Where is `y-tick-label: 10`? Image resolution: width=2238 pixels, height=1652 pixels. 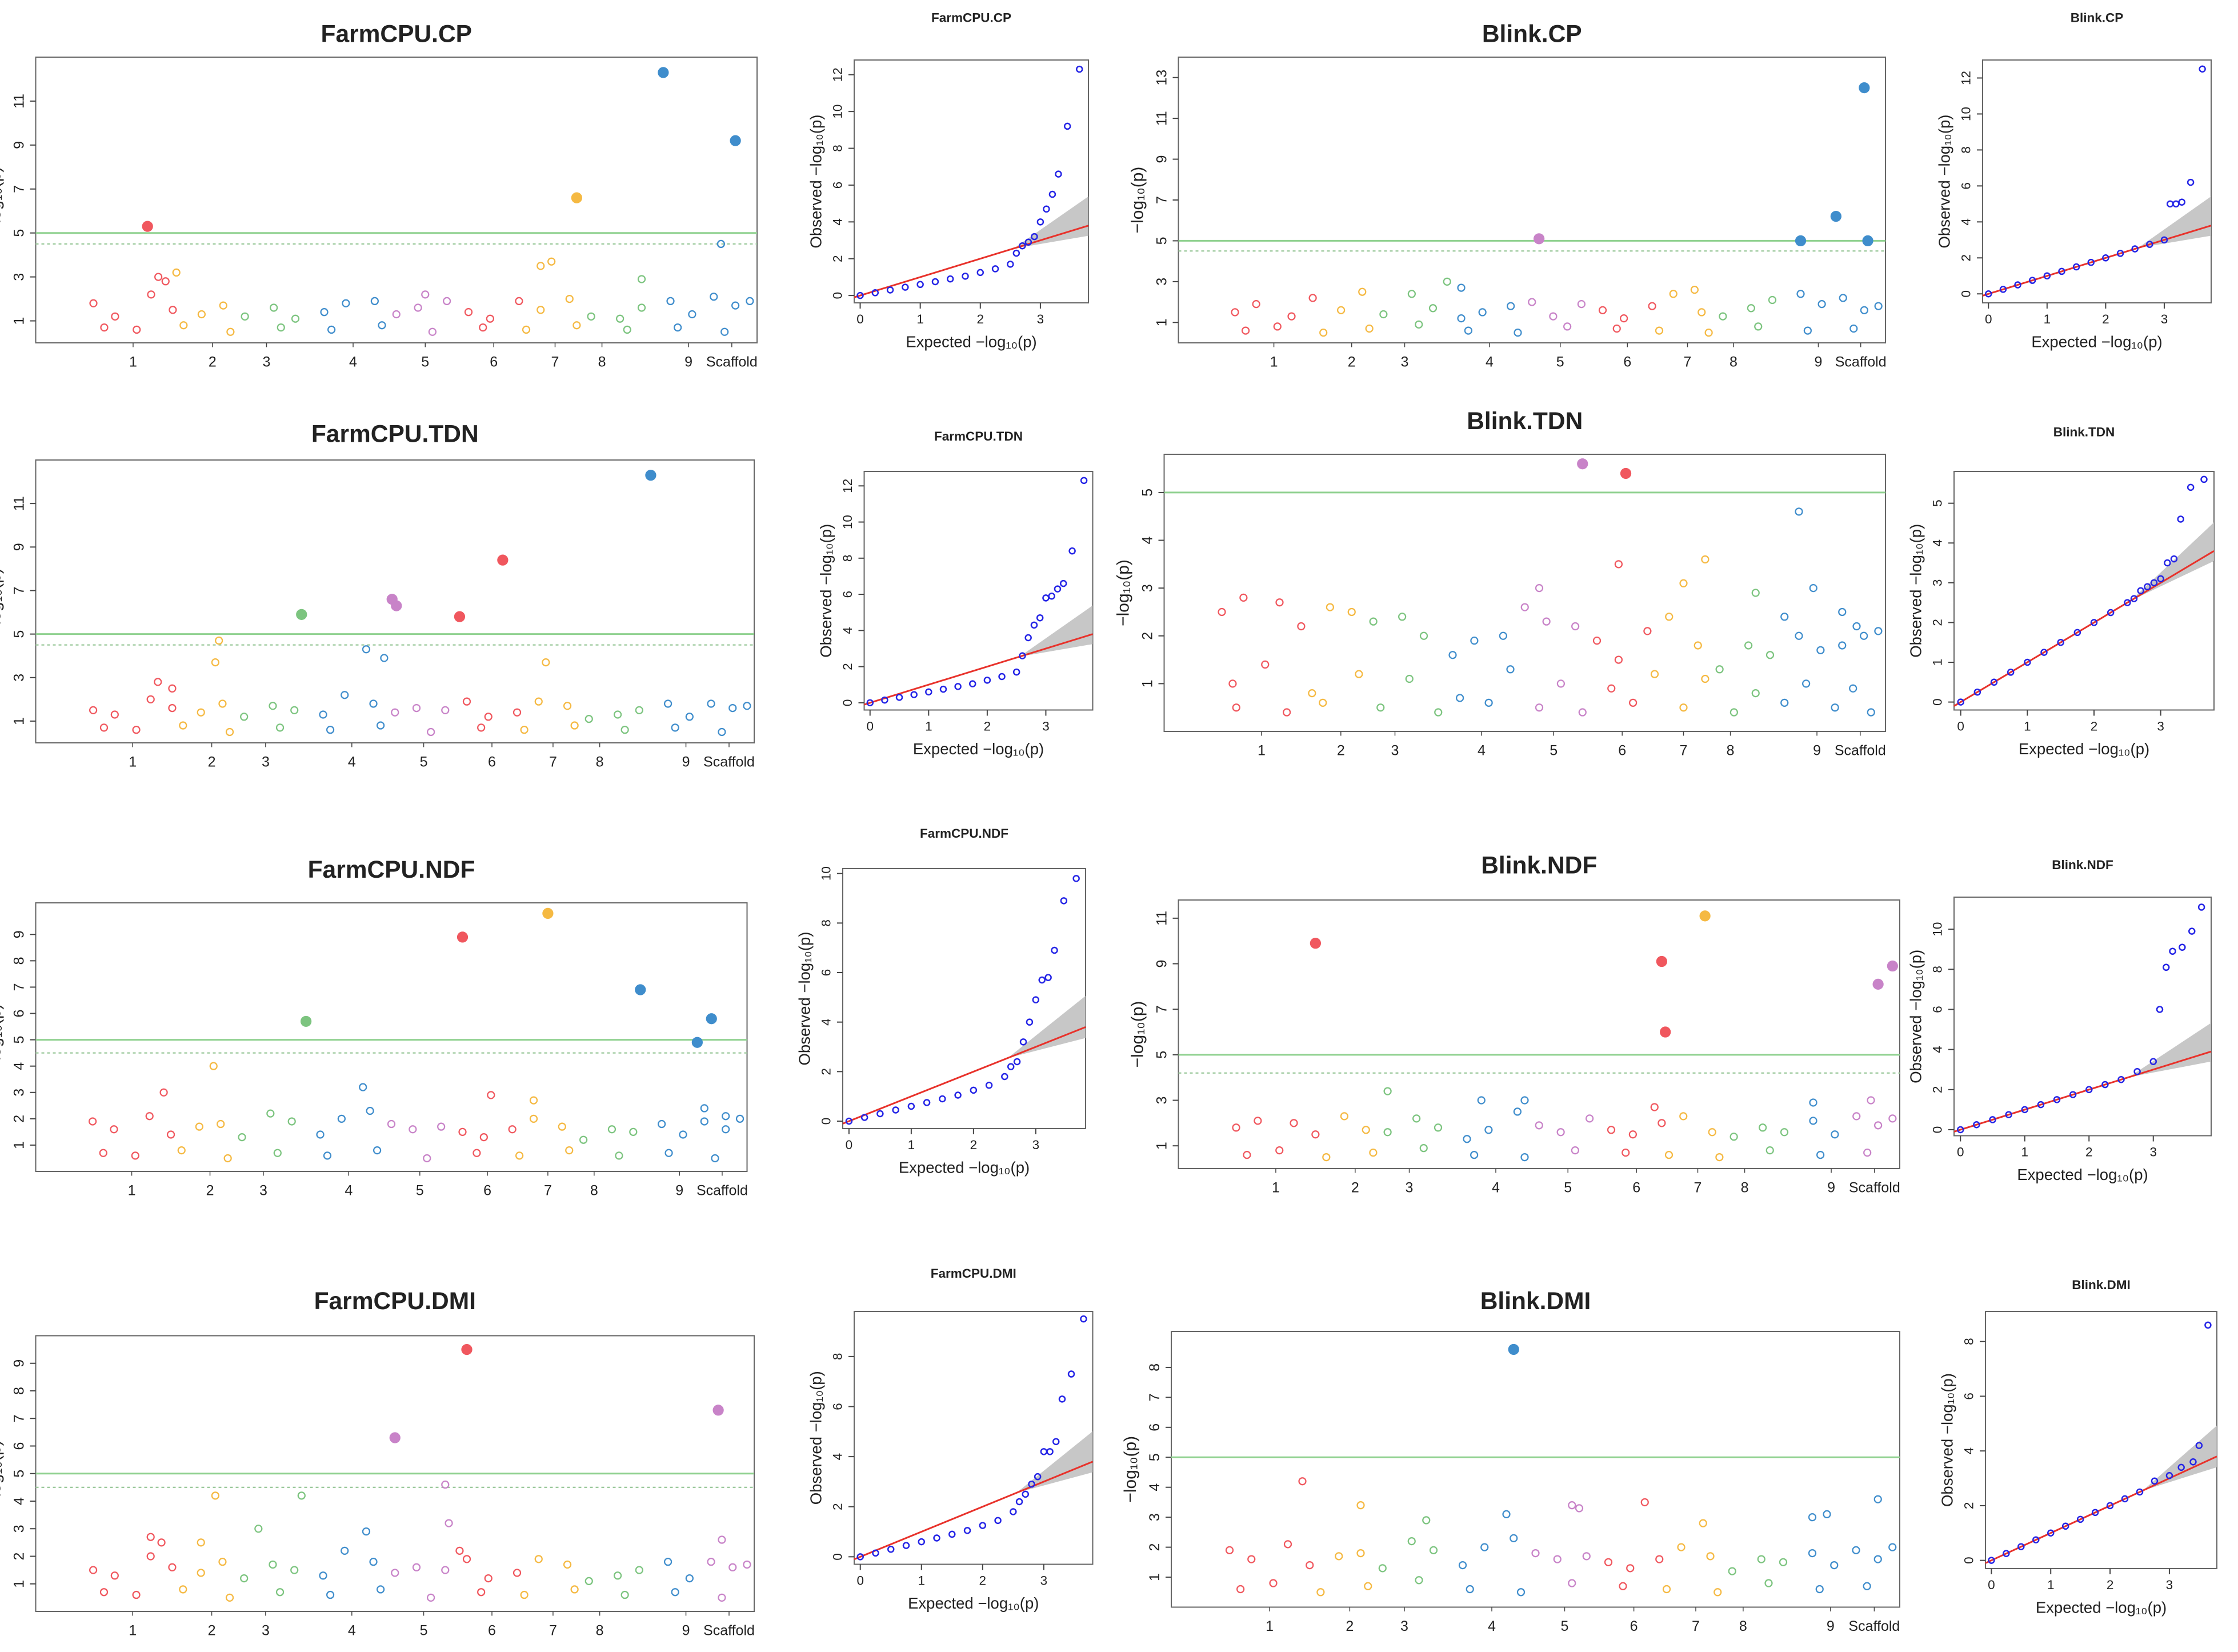
y-tick-label: 10 is located at coordinates (826, 873).